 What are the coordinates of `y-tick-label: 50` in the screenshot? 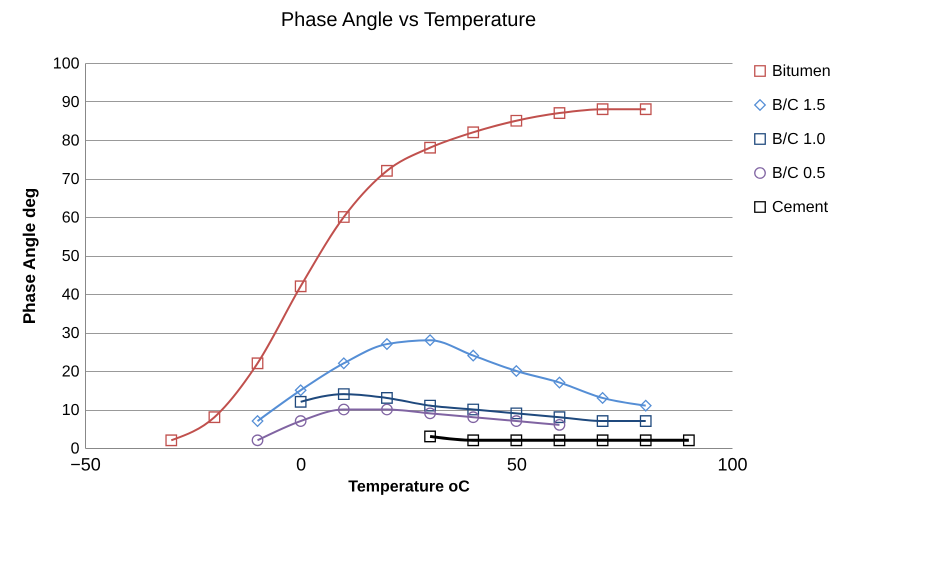 It's located at (71, 256).